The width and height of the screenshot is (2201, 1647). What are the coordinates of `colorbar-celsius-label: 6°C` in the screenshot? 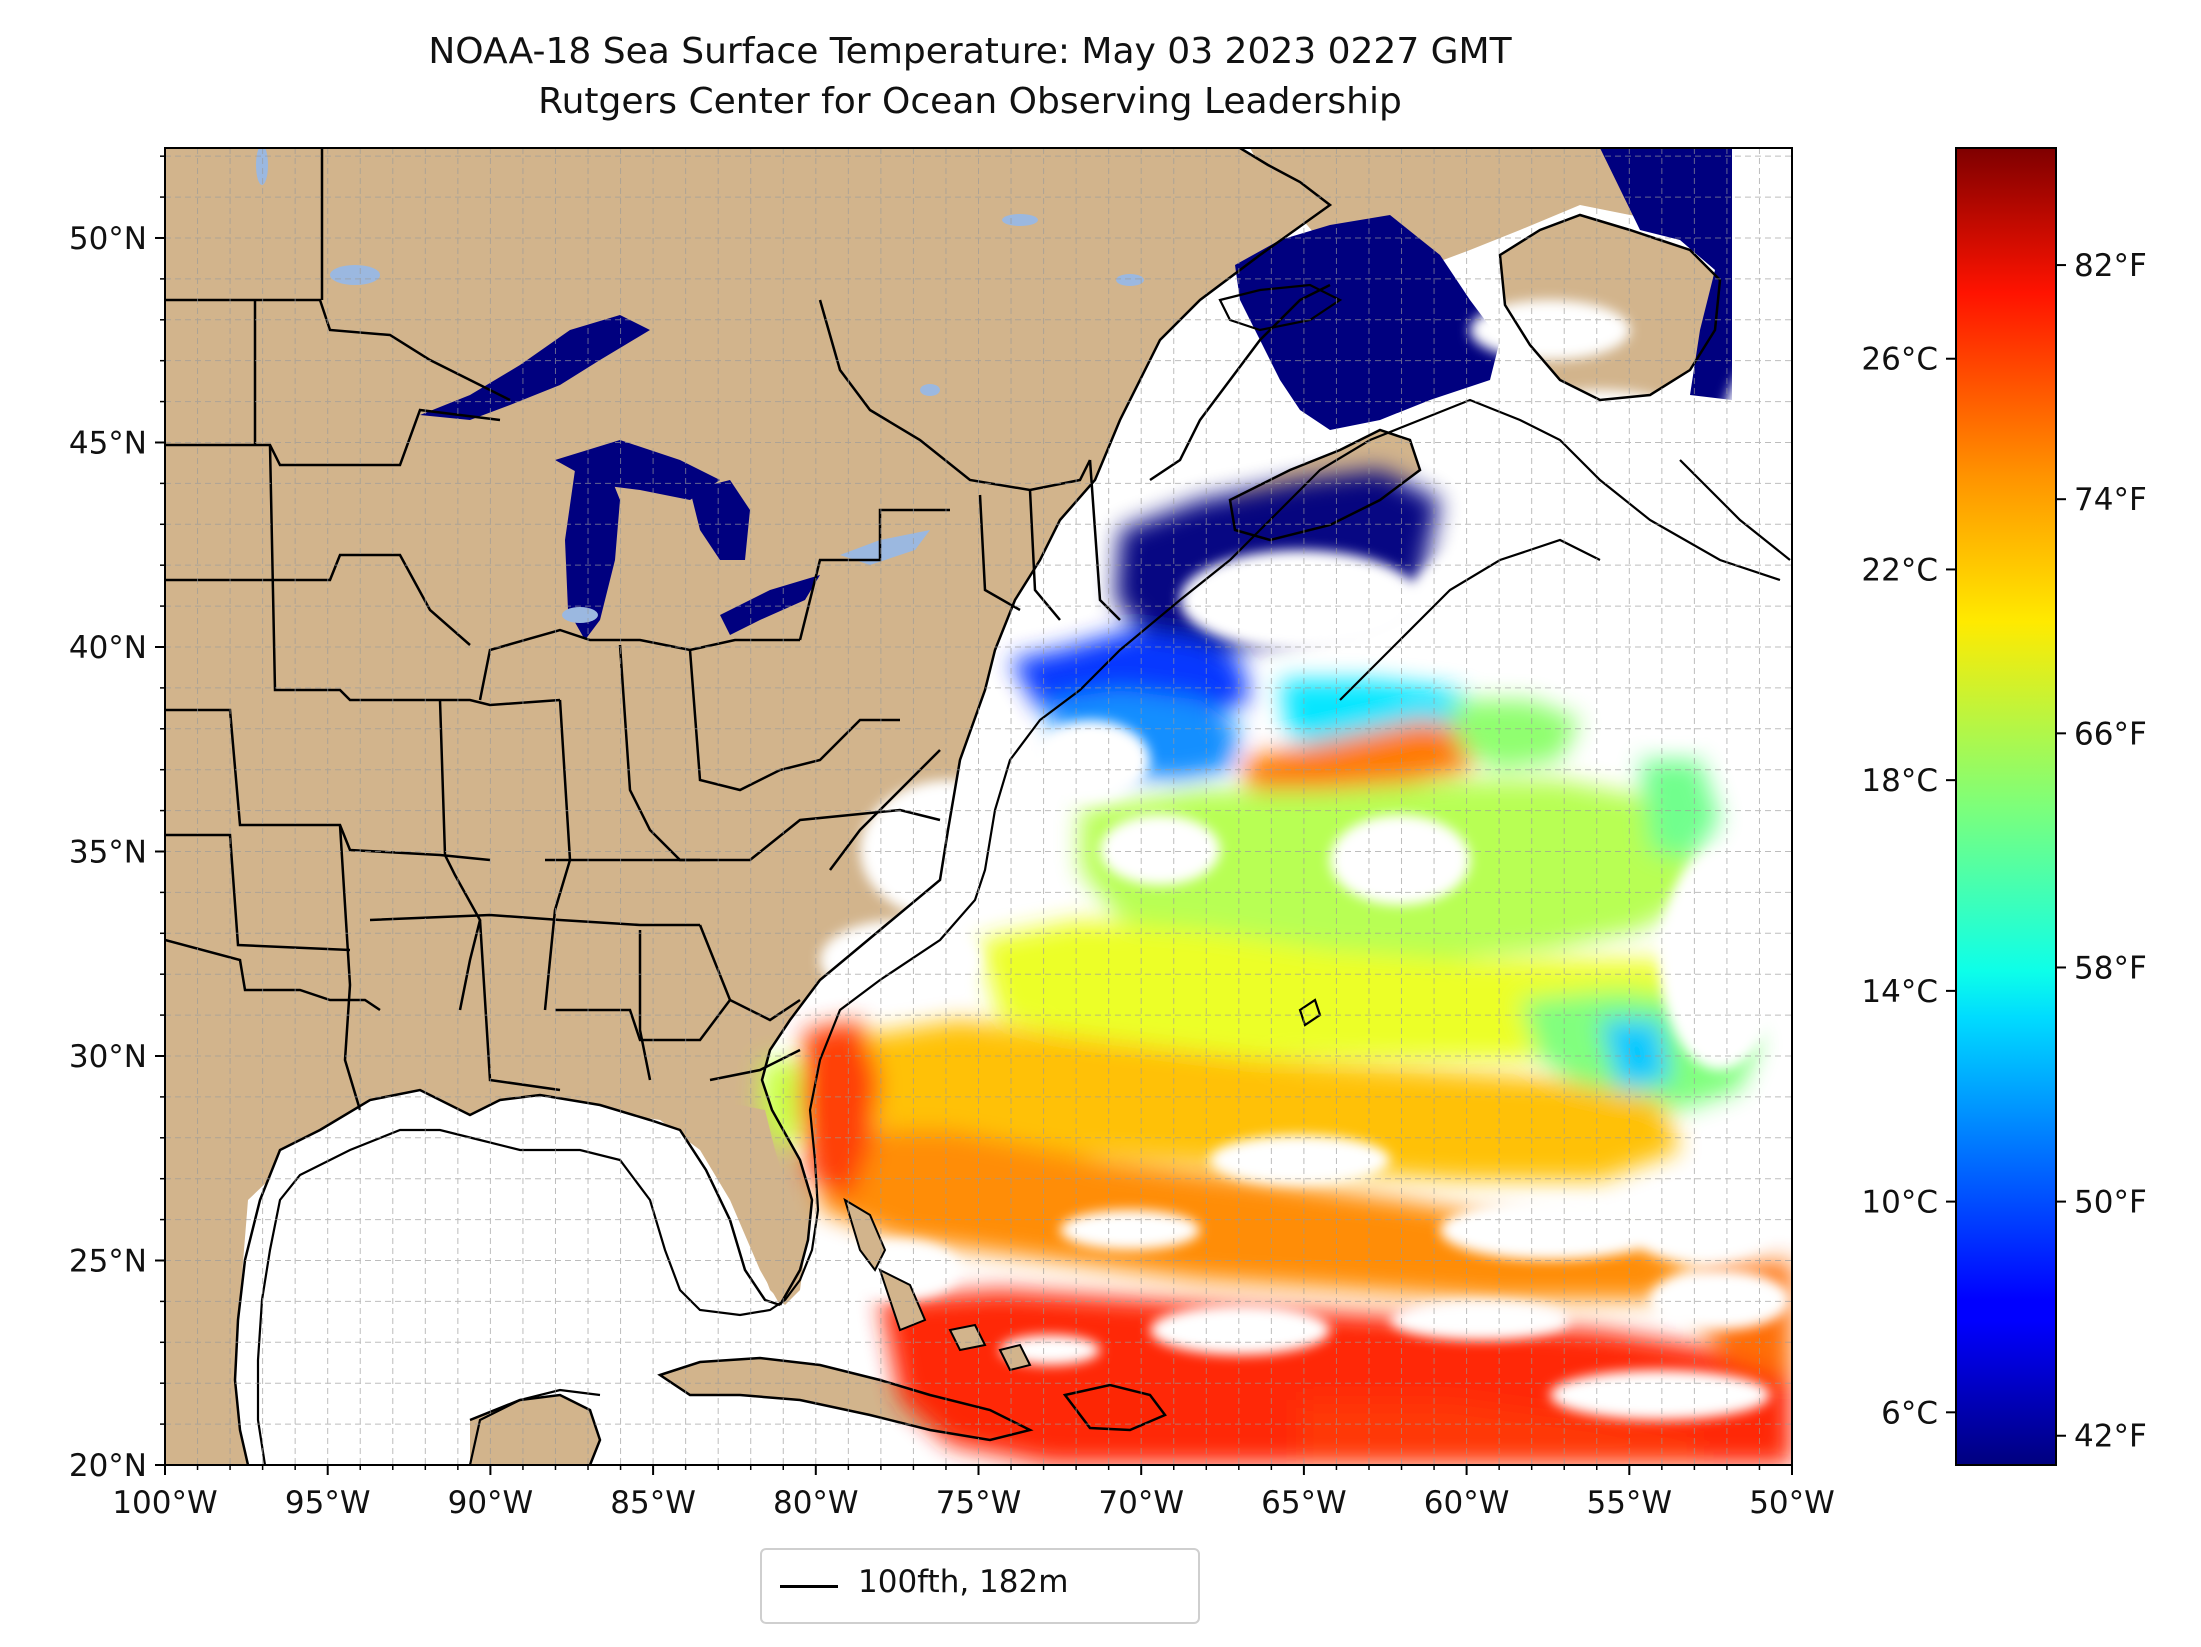 It's located at (1909, 1413).